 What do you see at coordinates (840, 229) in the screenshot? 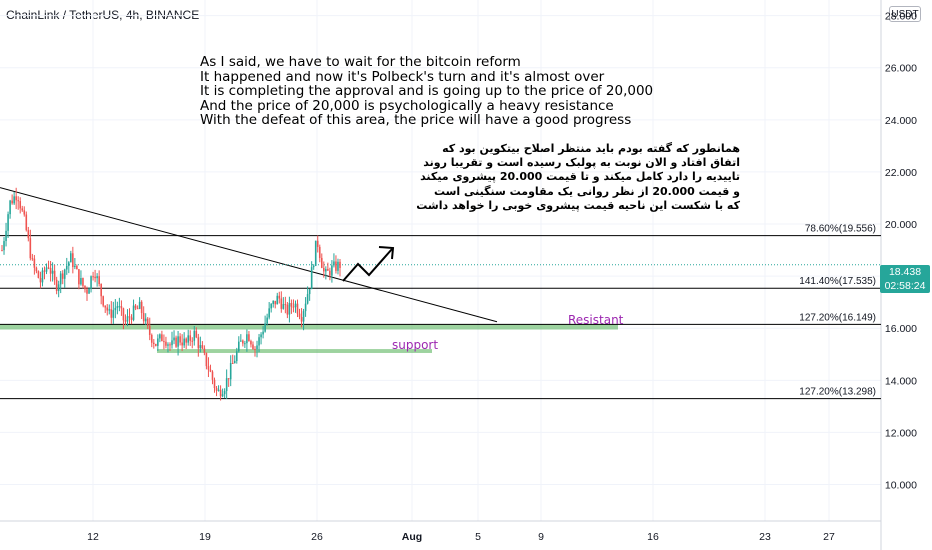
I see `fib-level-label: 78.60%(19.556)` at bounding box center [840, 229].